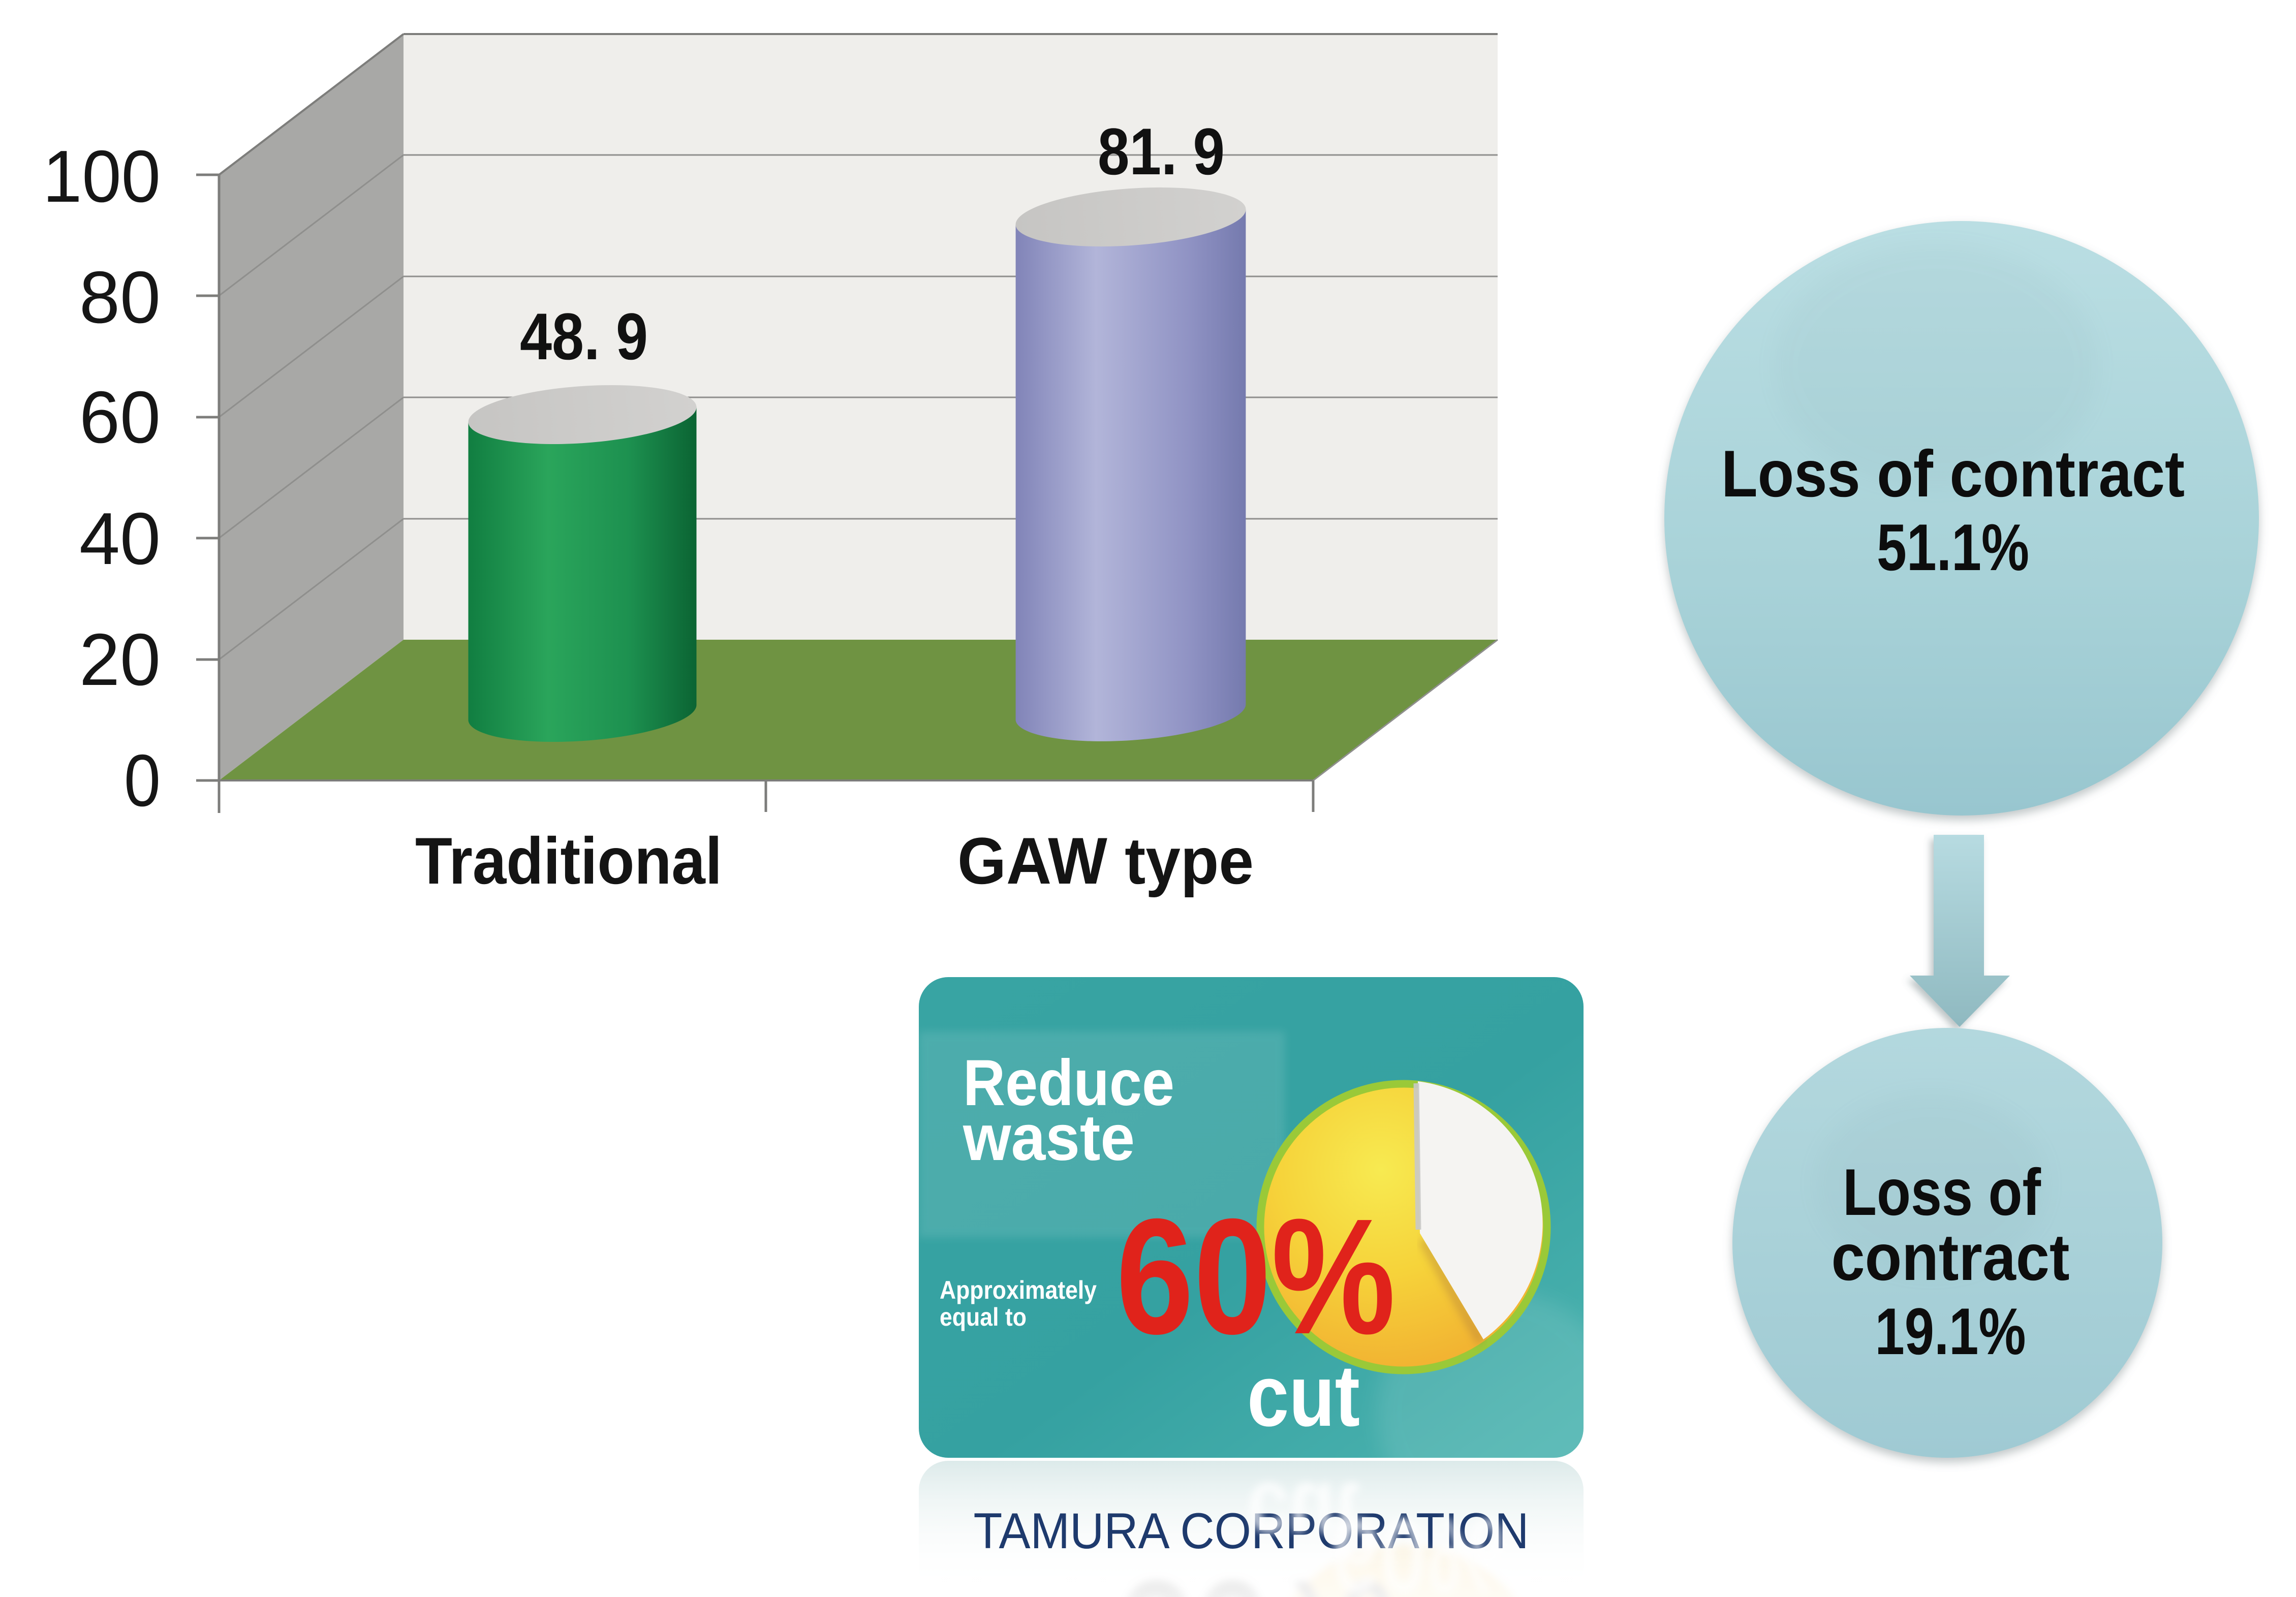 The image size is (2296, 1597). I want to click on svg-text: 81. 9, so click(1161, 151).